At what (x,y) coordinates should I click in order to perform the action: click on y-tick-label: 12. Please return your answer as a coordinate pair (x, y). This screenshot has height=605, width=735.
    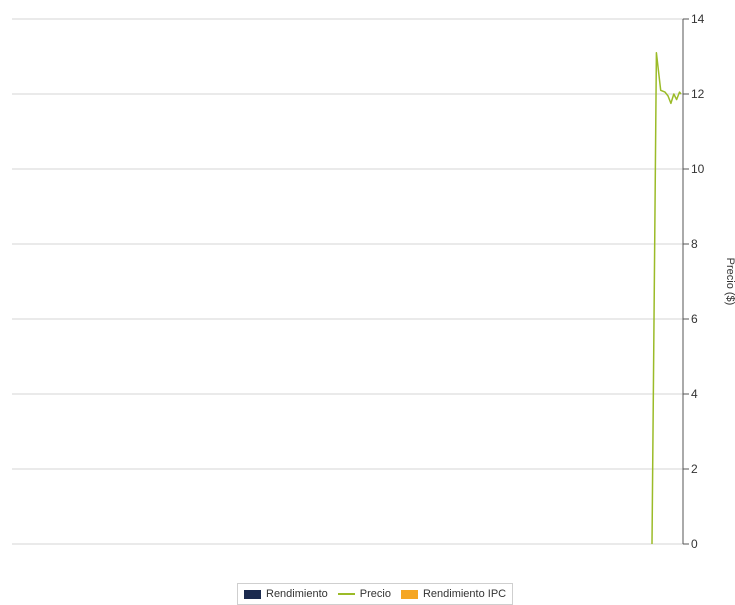
    Looking at the image, I should click on (698, 94).